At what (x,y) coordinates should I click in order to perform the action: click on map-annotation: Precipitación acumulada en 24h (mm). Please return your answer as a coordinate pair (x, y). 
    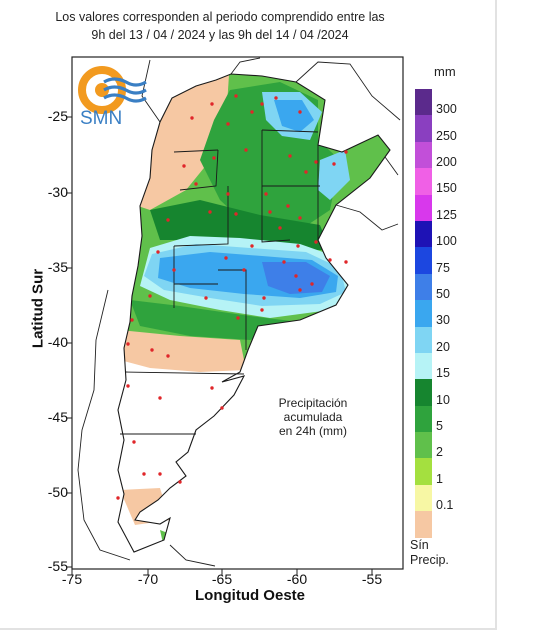
    Looking at the image, I should click on (313, 417).